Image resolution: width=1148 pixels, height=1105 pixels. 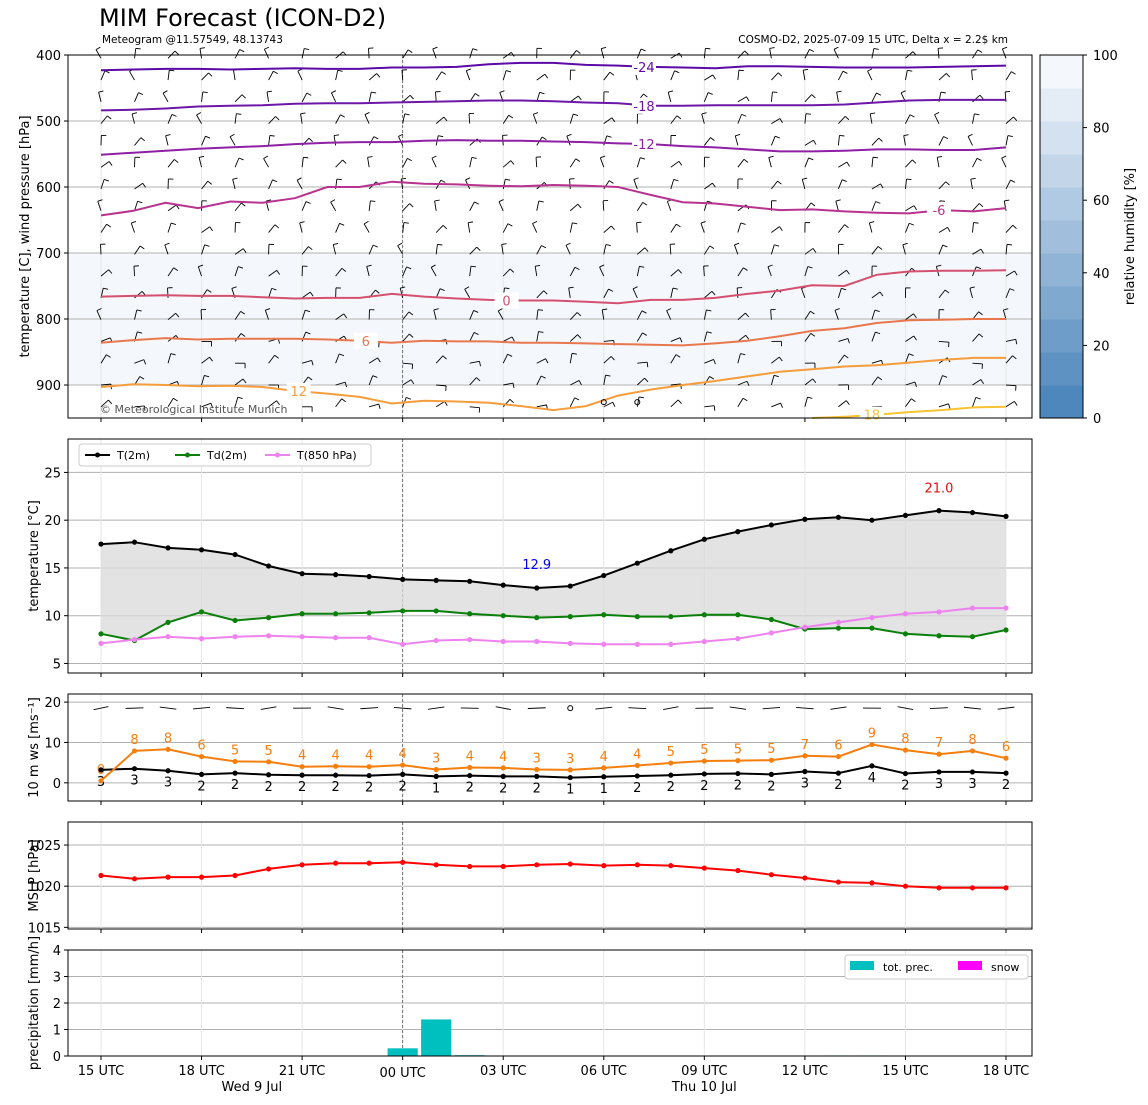 What do you see at coordinates (470, 788) in the screenshot?
I see `wind-speed-label: 2` at bounding box center [470, 788].